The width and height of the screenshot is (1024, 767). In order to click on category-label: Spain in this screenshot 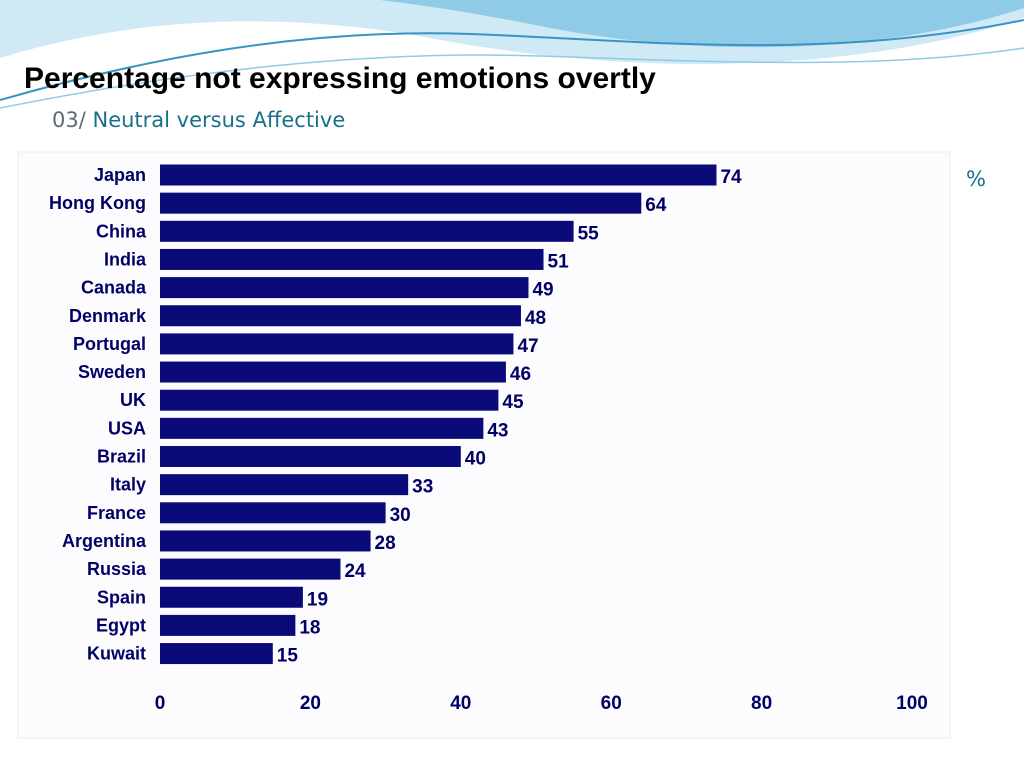, I will do `click(121, 597)`.